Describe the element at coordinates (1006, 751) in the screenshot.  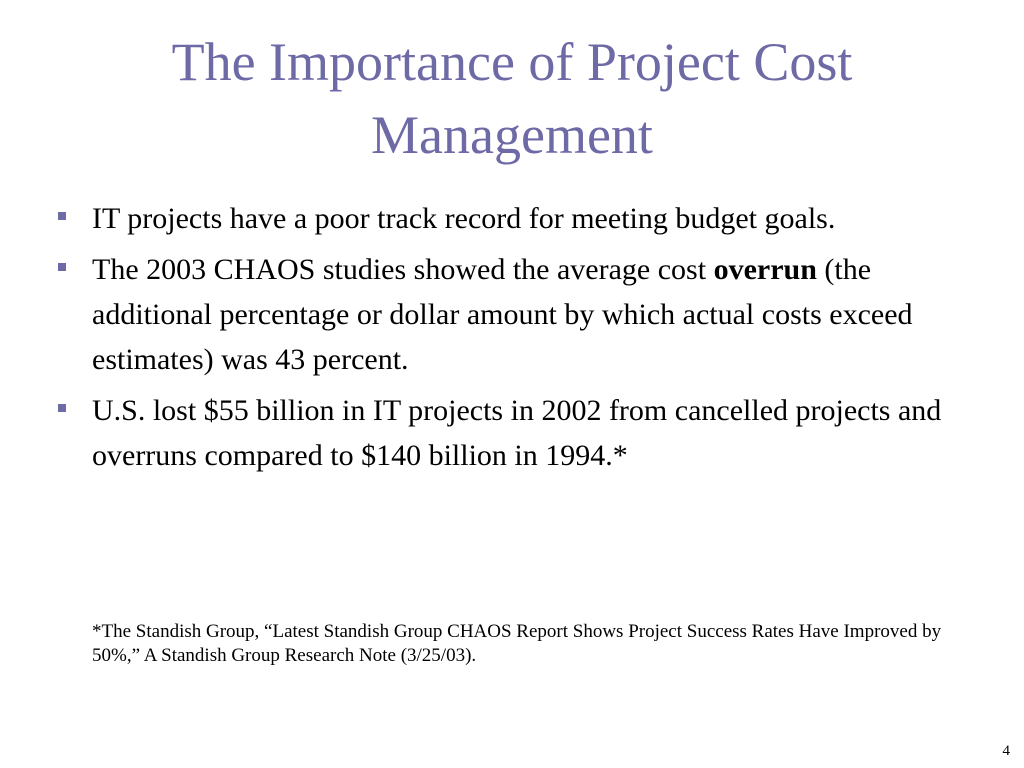
I see `page-number: 4` at that location.